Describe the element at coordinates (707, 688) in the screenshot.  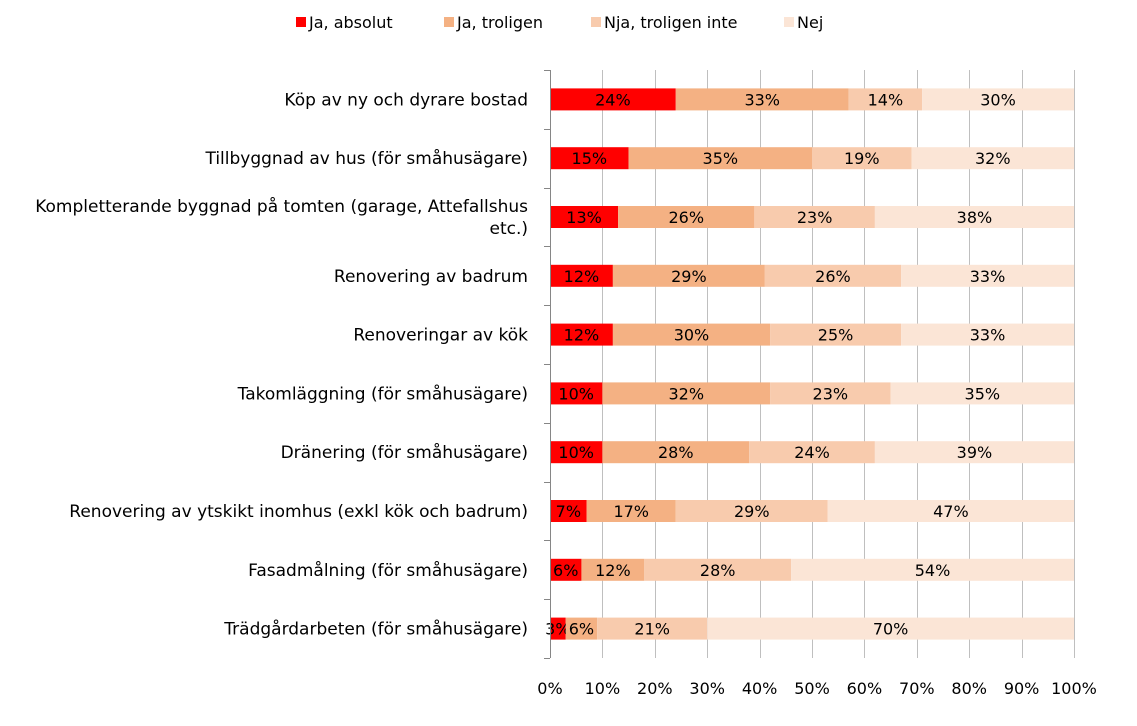
I see `x-tick-label: 30%` at that location.